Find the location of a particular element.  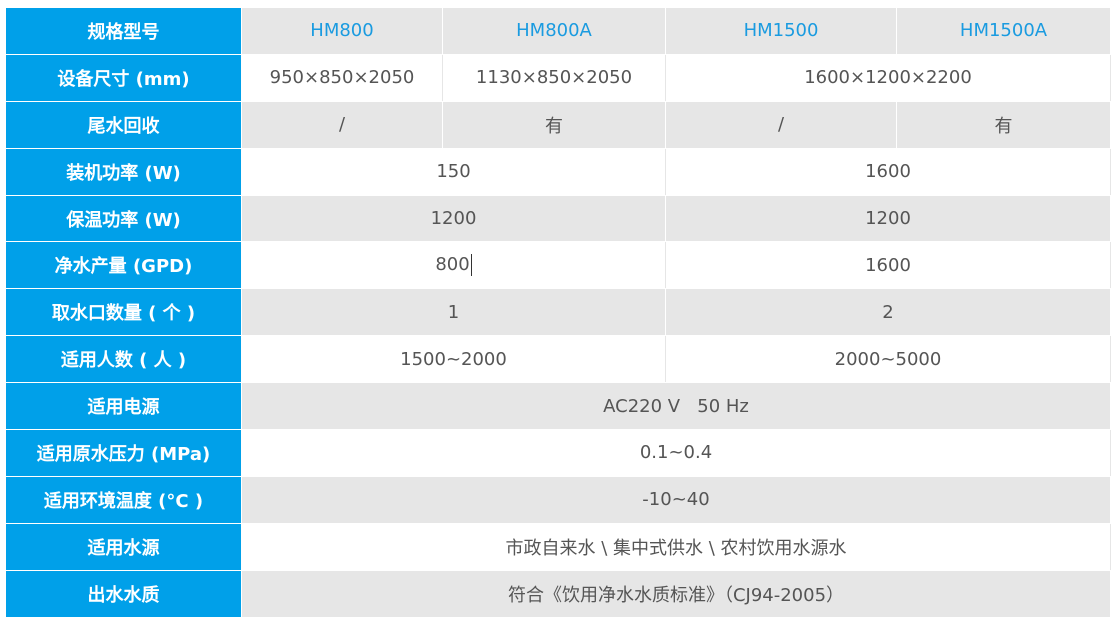

row-tail-water: 尾水回收 / 有 / 有 is located at coordinates (558, 124).